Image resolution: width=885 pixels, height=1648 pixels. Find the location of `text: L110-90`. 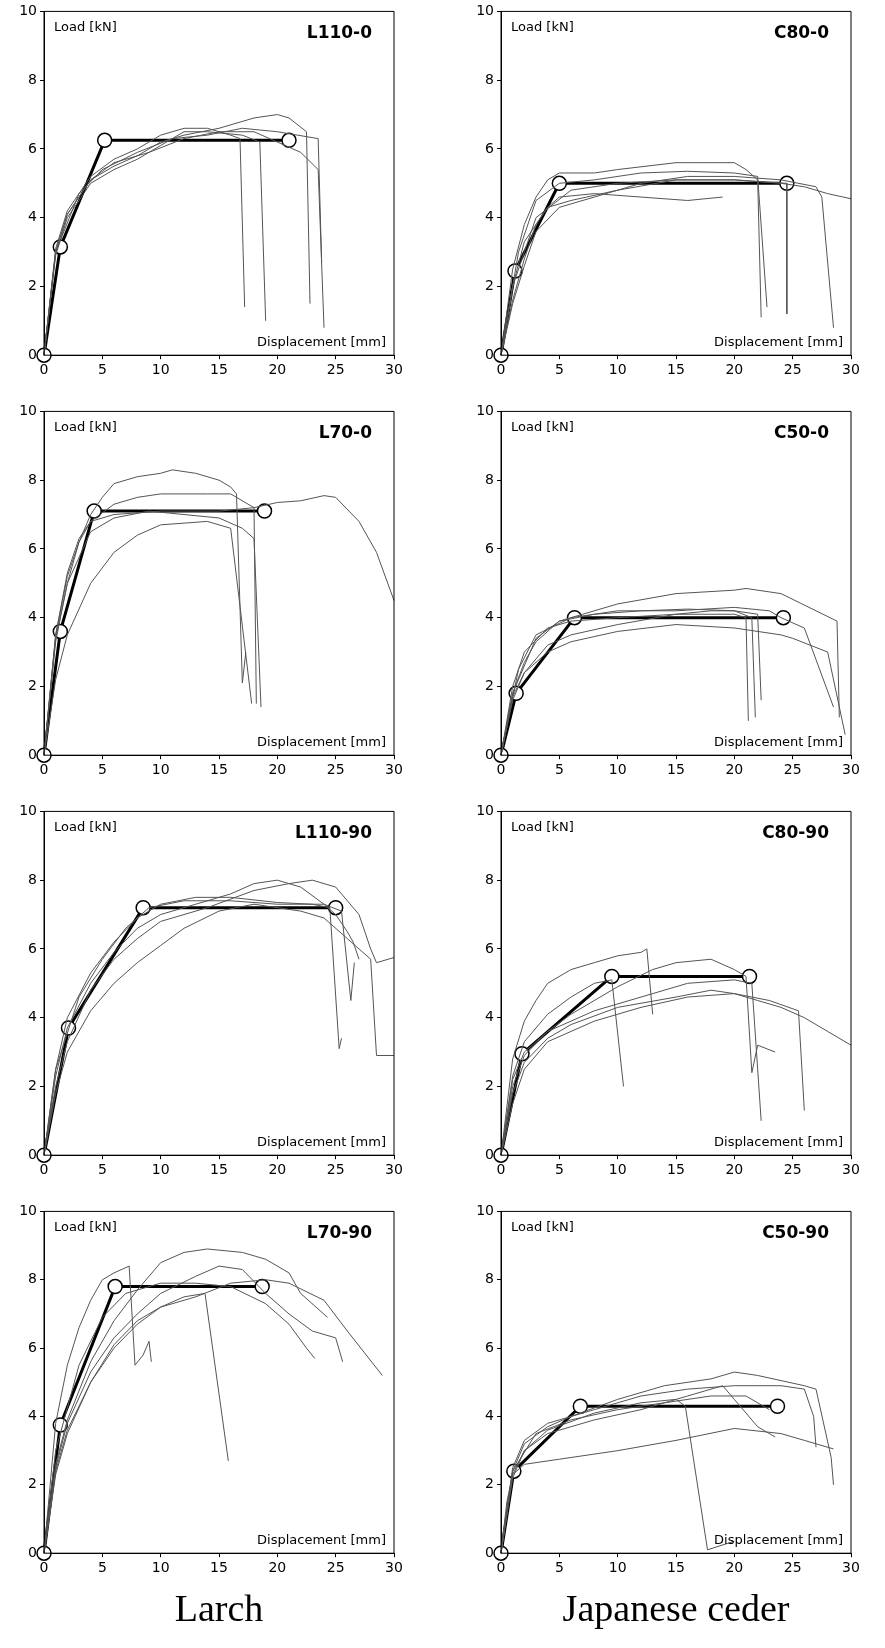

text: L110-90 is located at coordinates (333, 832).